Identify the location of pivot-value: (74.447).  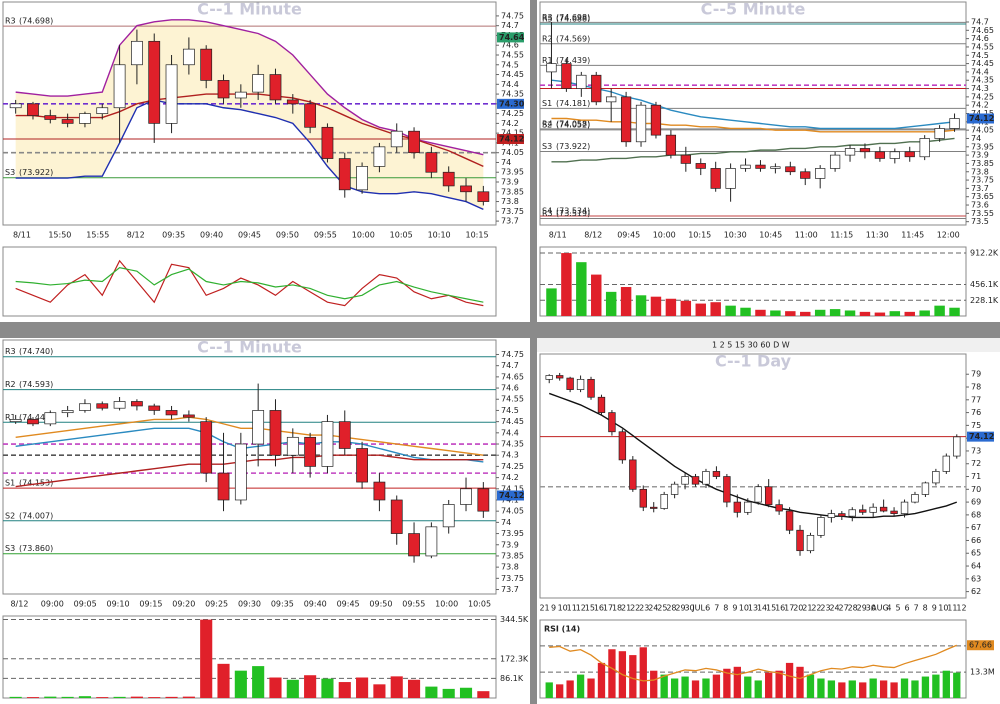
(36, 417).